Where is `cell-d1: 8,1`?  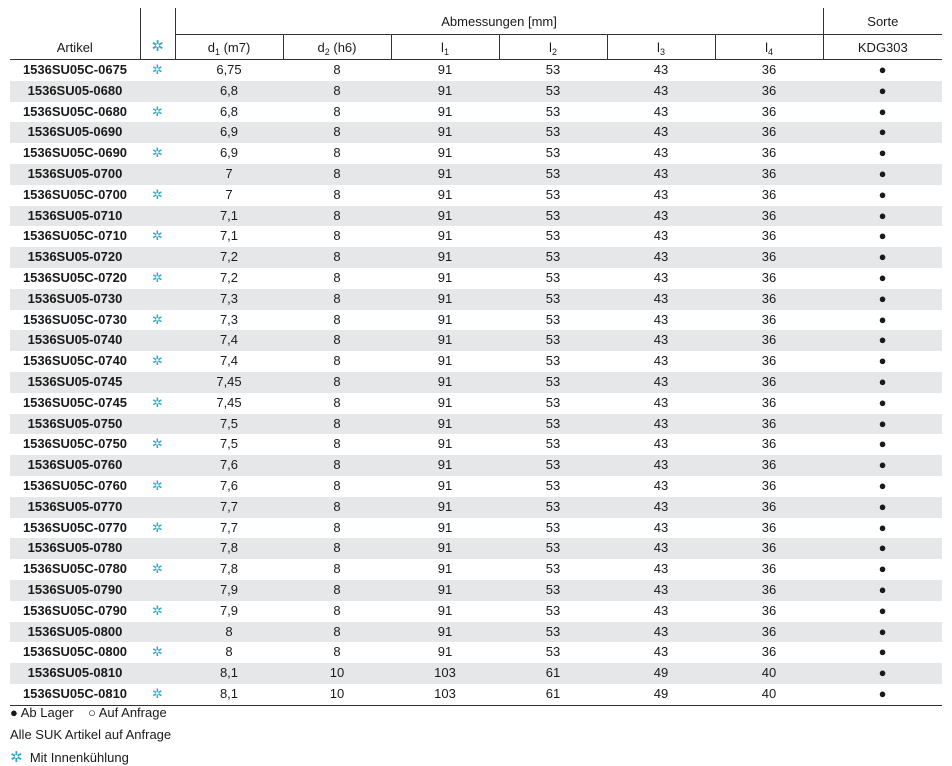 cell-d1: 8,1 is located at coordinates (229, 673).